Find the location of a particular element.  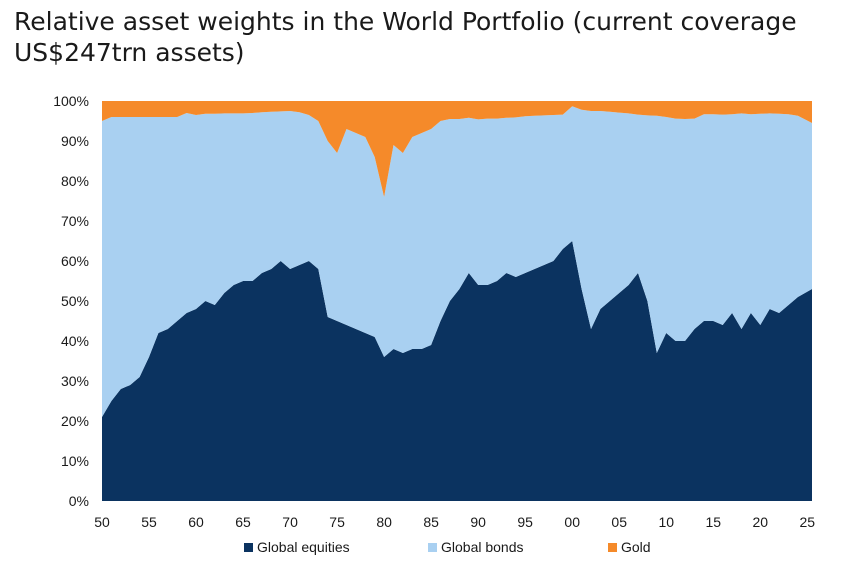

y-tick-label: 70% is located at coordinates (75, 221).